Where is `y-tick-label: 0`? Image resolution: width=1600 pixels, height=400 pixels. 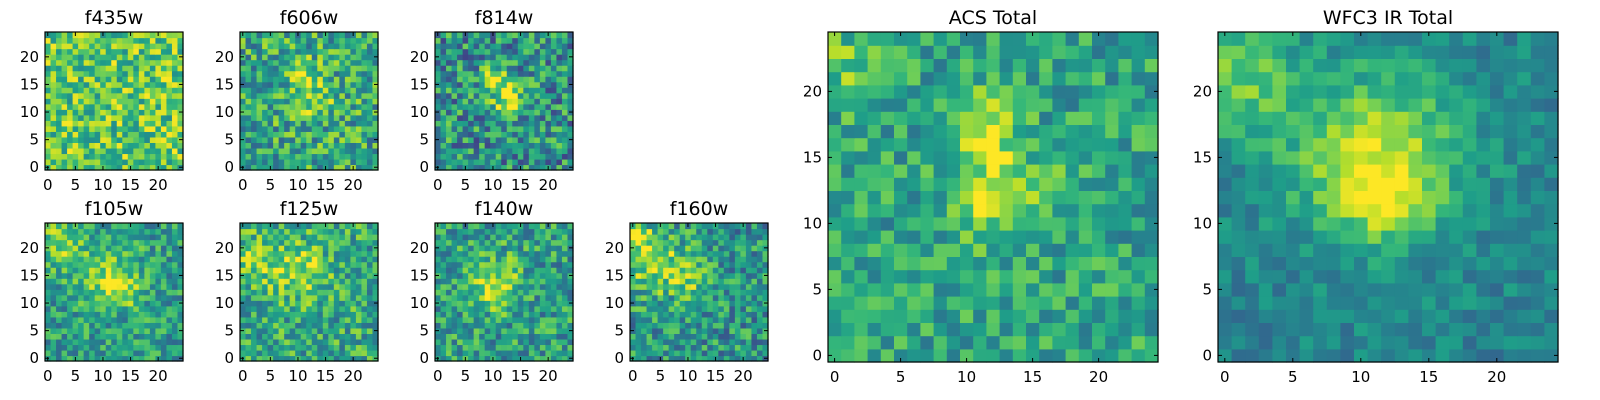
y-tick-label: 0 is located at coordinates (34, 358).